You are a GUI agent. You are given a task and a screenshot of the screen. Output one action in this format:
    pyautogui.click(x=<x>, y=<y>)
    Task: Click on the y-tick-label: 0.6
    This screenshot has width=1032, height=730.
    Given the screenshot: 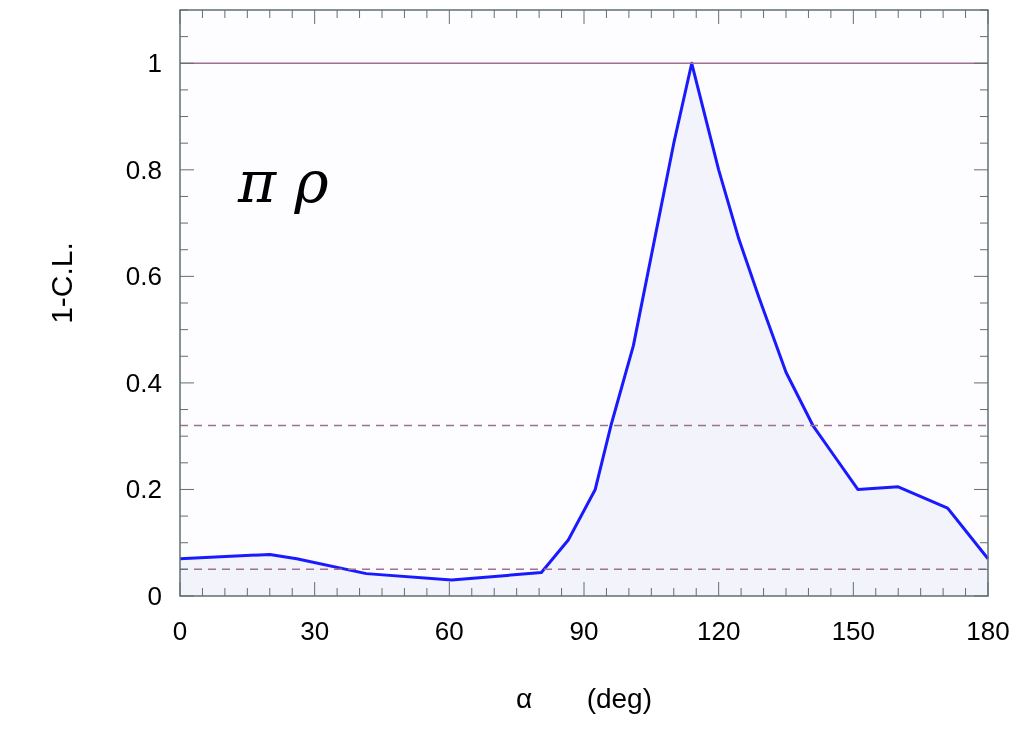 What is the action you would take?
    pyautogui.click(x=143, y=276)
    